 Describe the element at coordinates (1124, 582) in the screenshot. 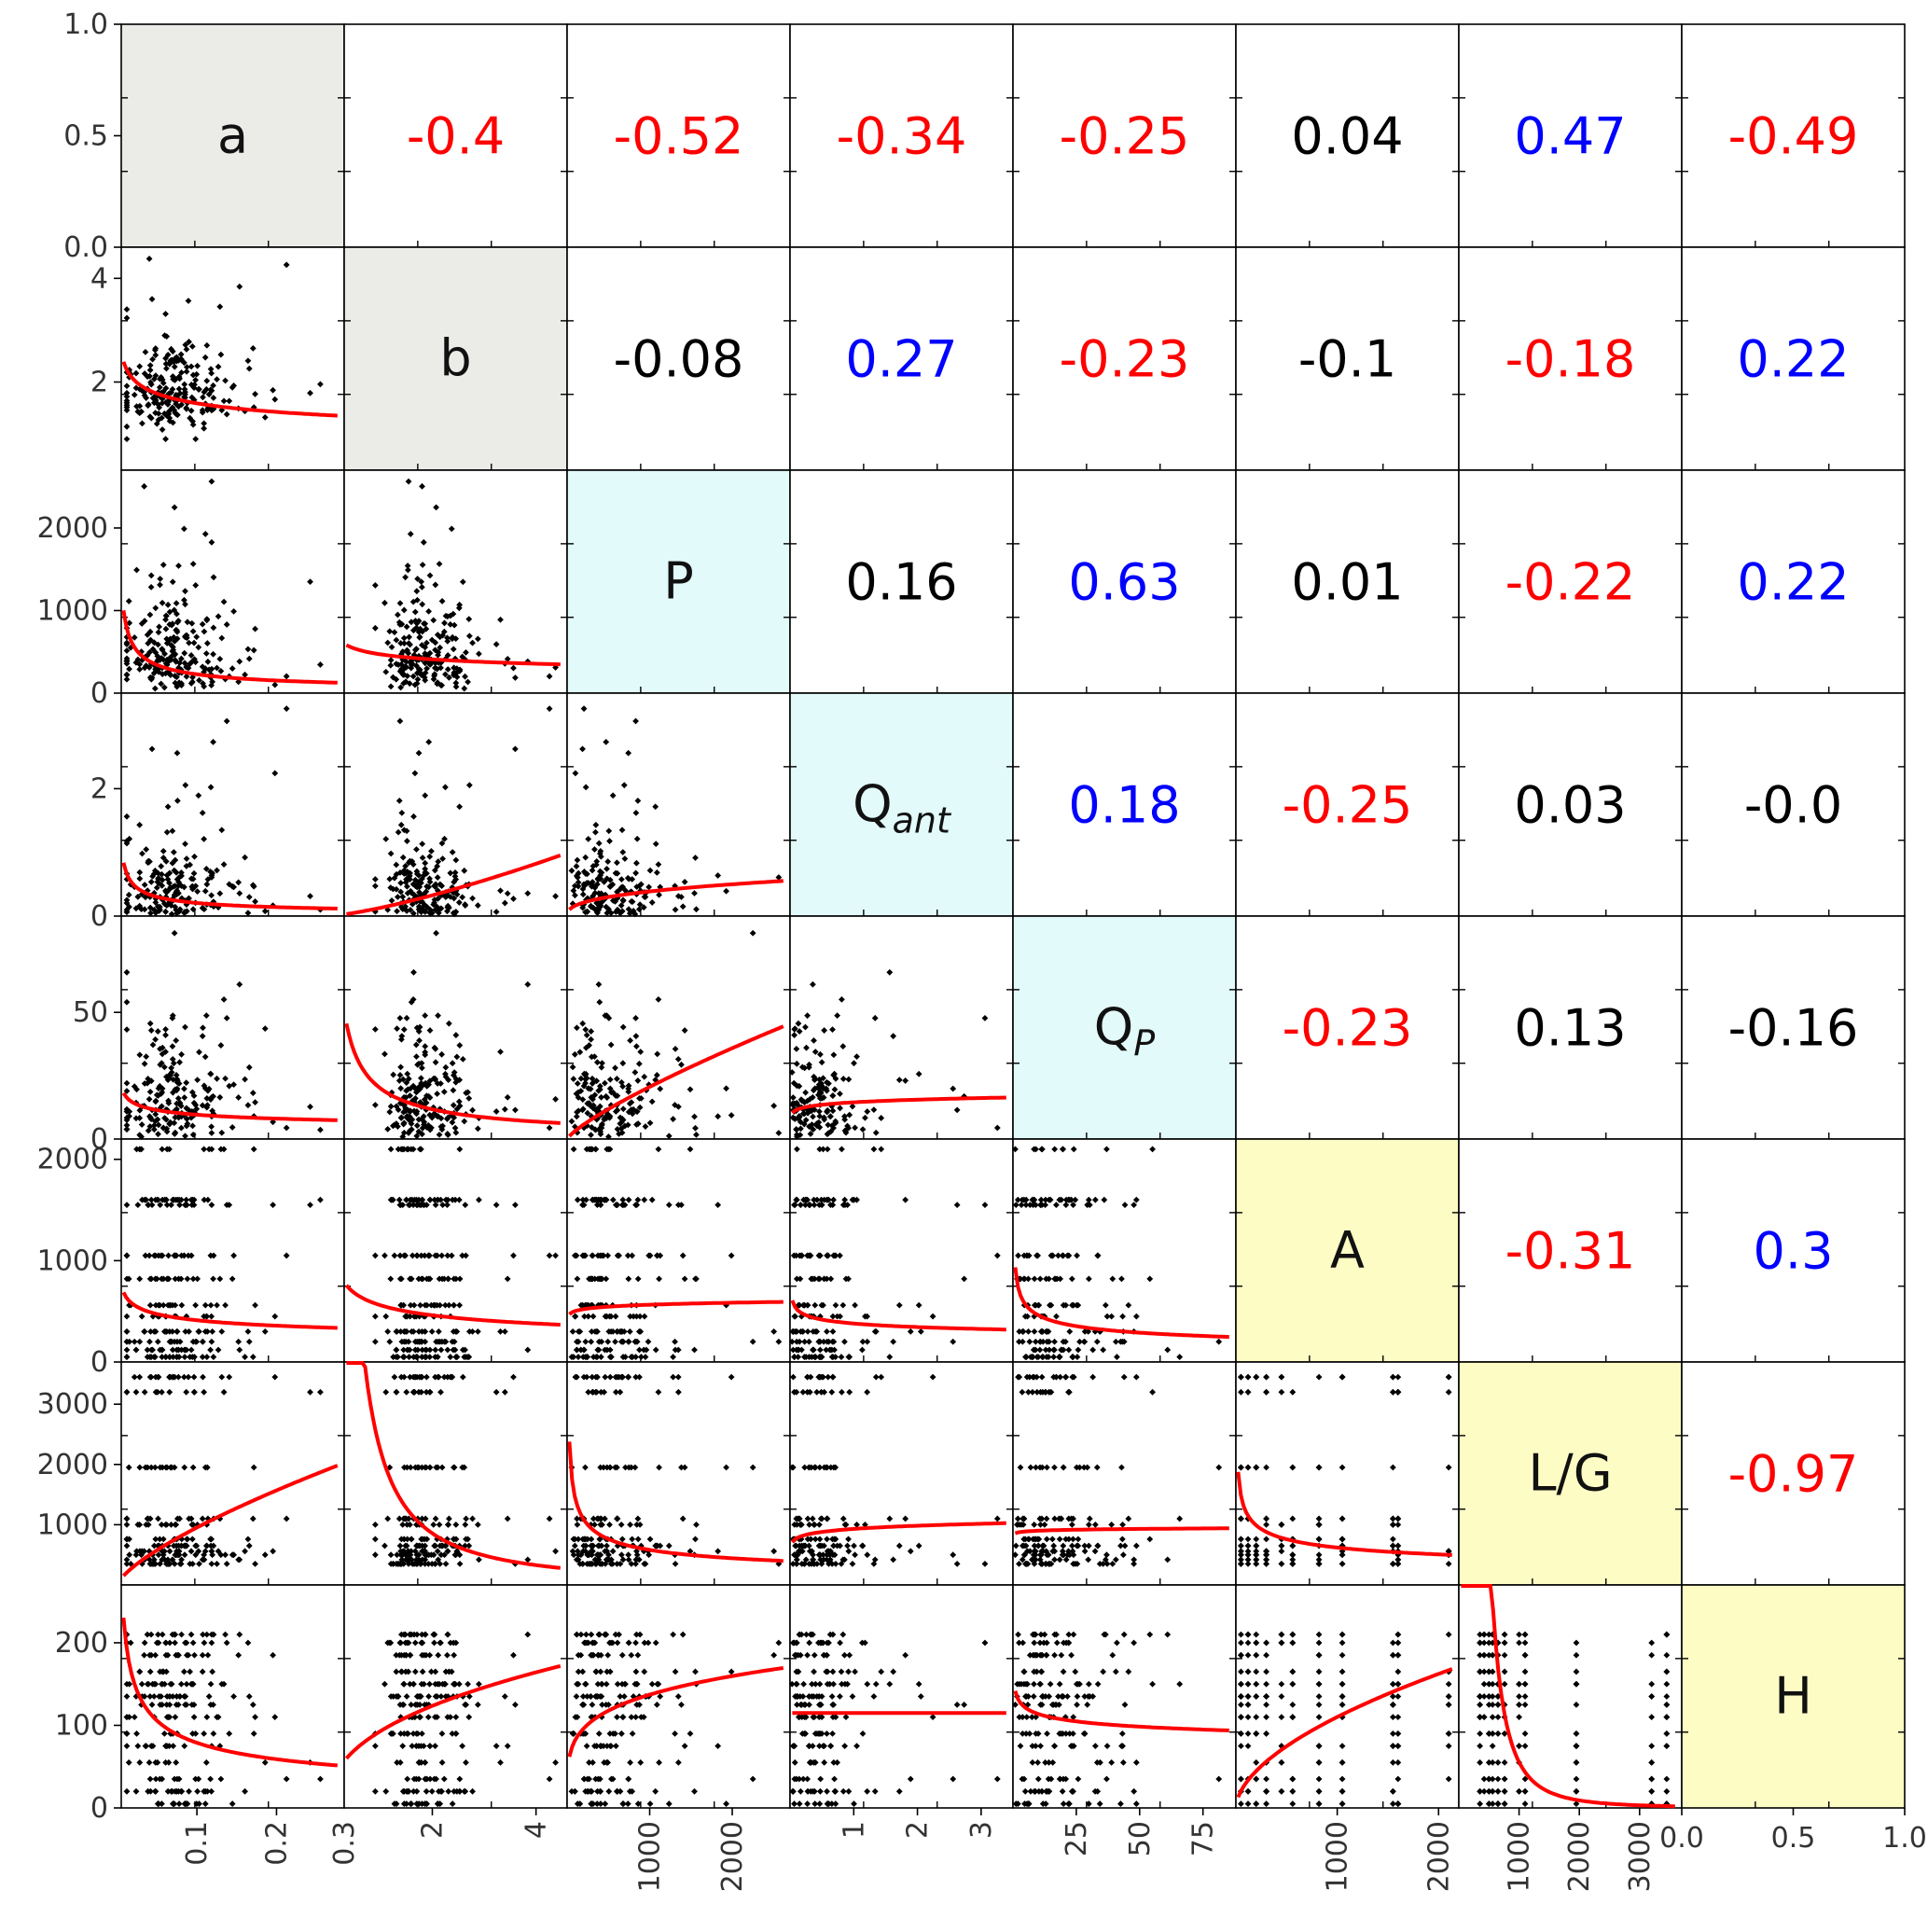

I see `correlation-value: 0.63` at that location.